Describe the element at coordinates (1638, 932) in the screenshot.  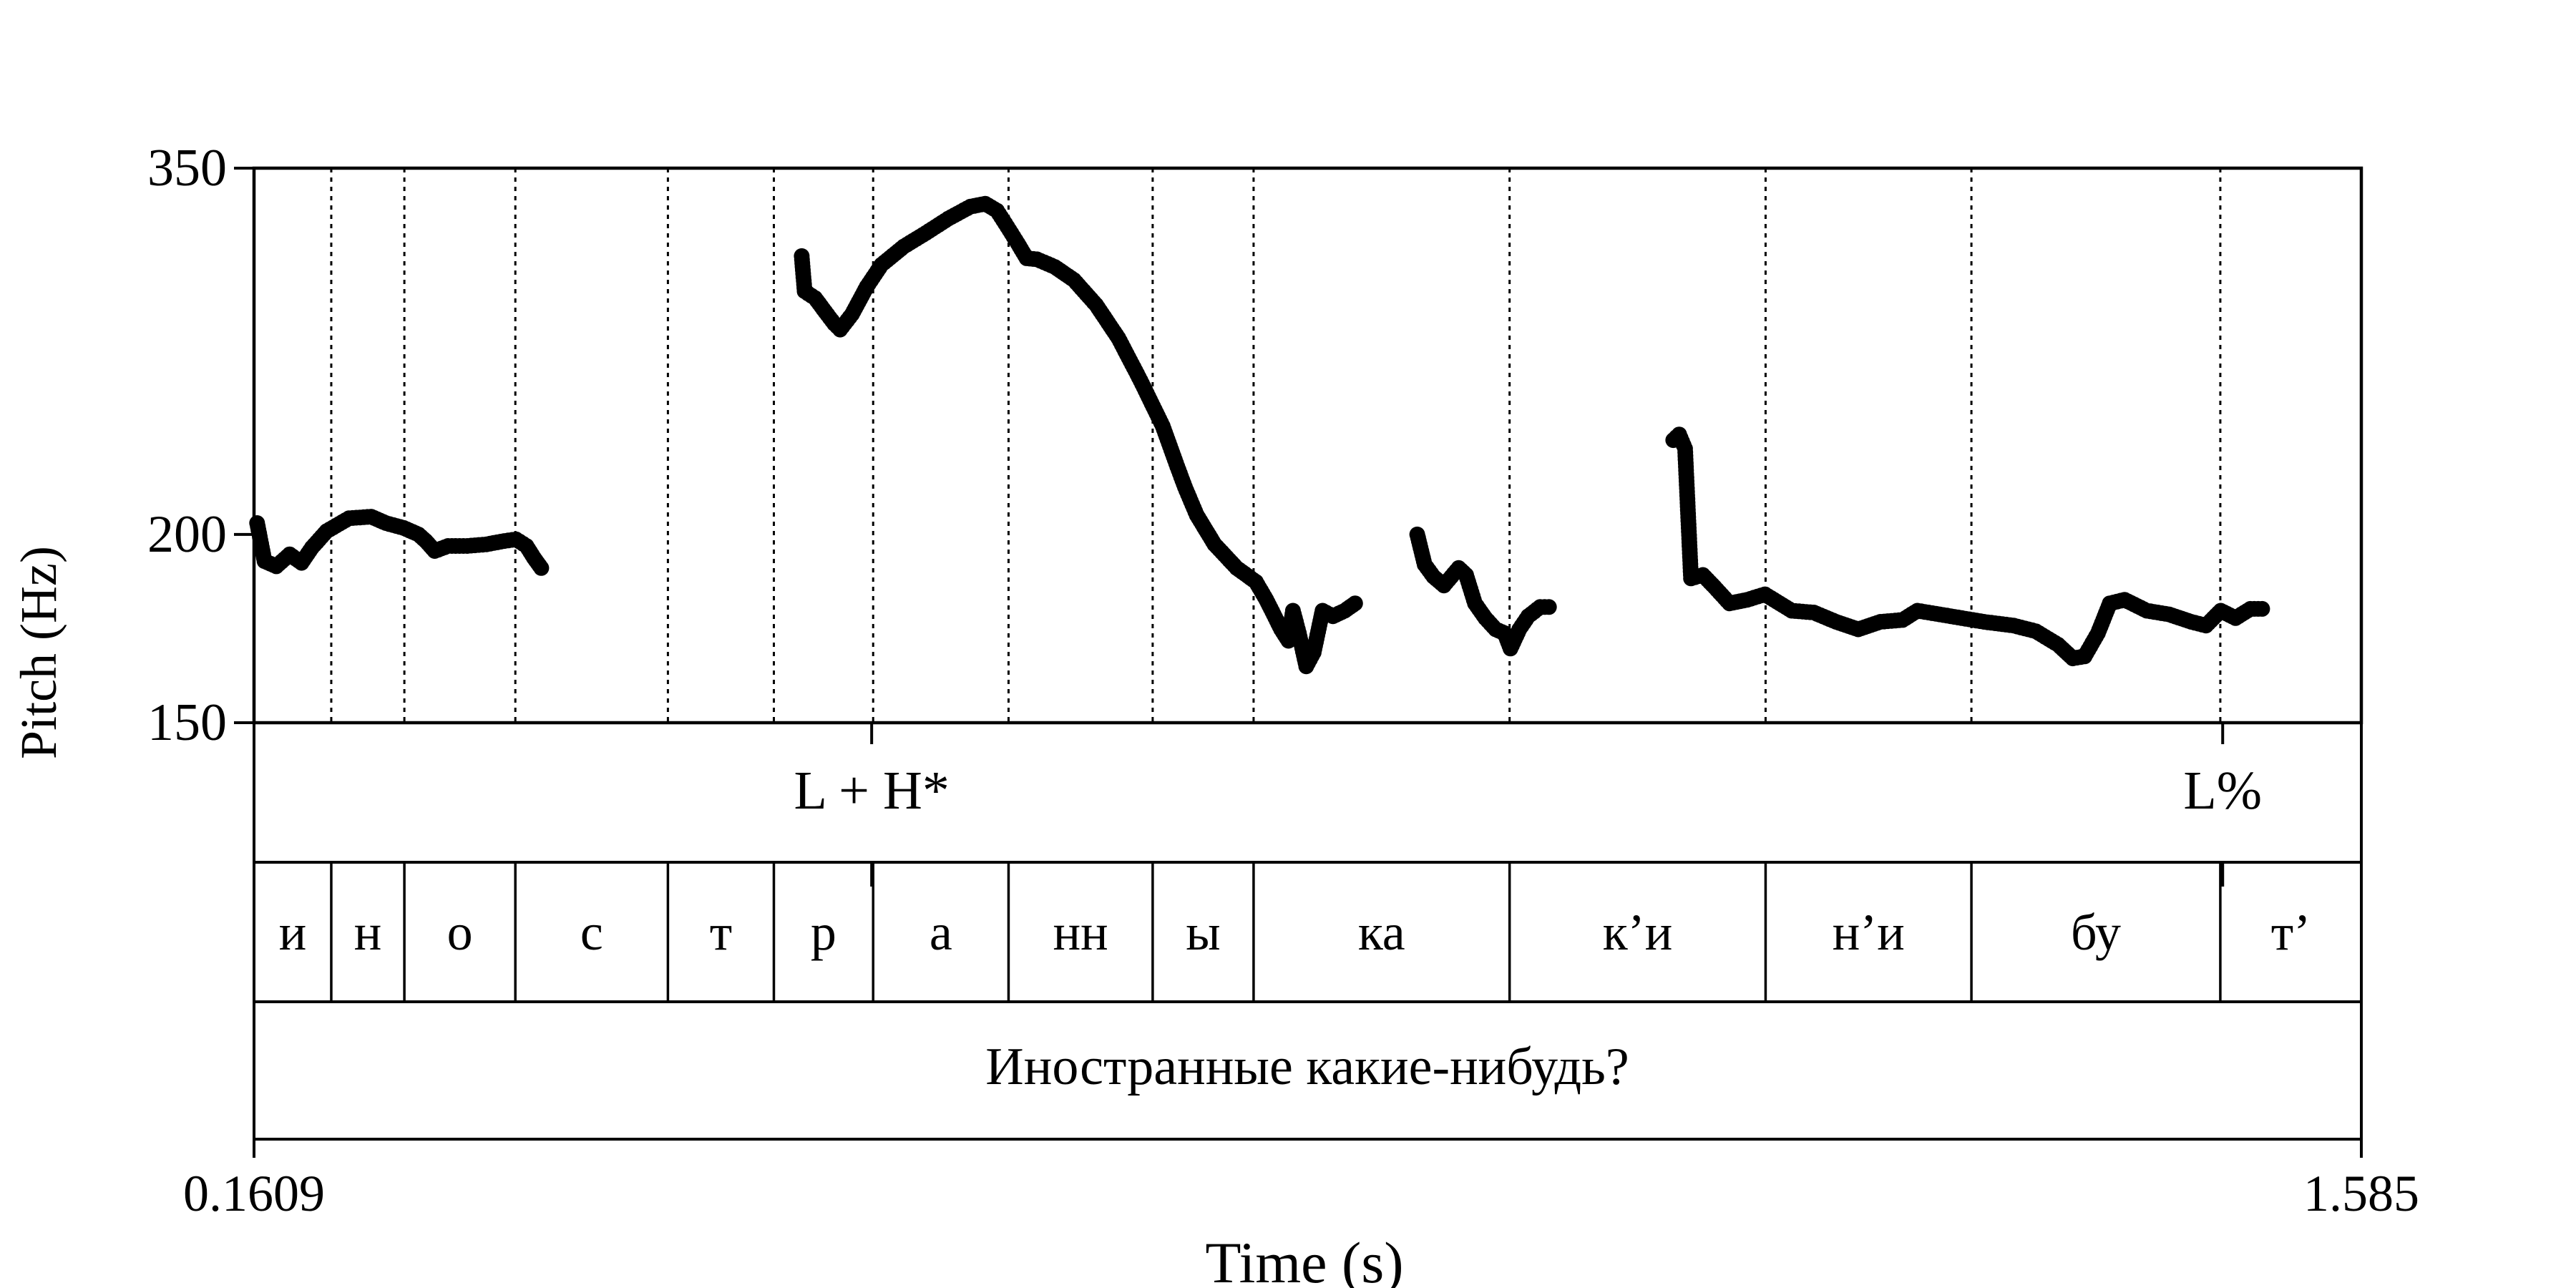
I see `segment-label-10: к’и` at that location.